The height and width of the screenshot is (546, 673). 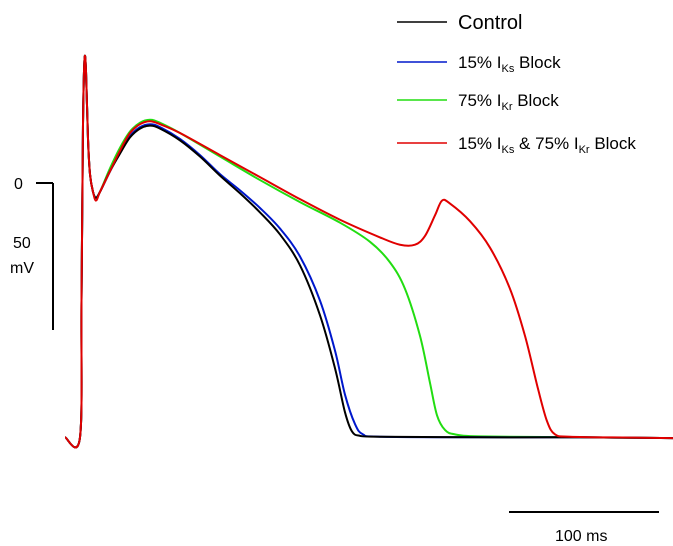 What do you see at coordinates (18, 184) in the screenshot?
I see `voltage-zero-label: 0` at bounding box center [18, 184].